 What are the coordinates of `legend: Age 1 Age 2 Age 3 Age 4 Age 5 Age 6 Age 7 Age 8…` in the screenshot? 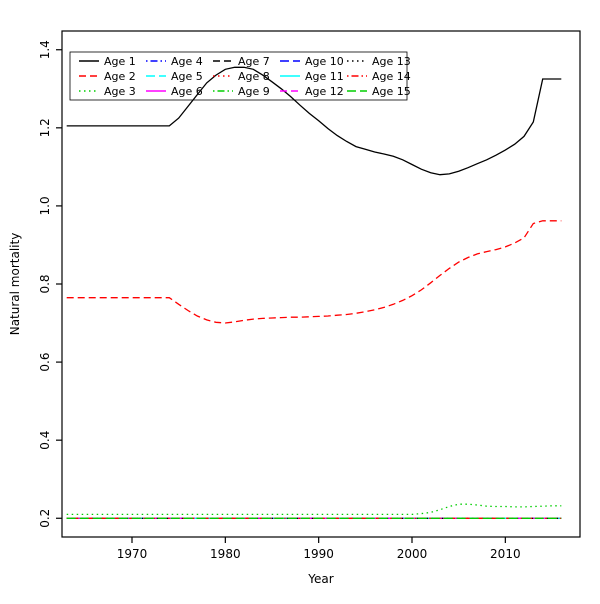 It's located at (240, 76).